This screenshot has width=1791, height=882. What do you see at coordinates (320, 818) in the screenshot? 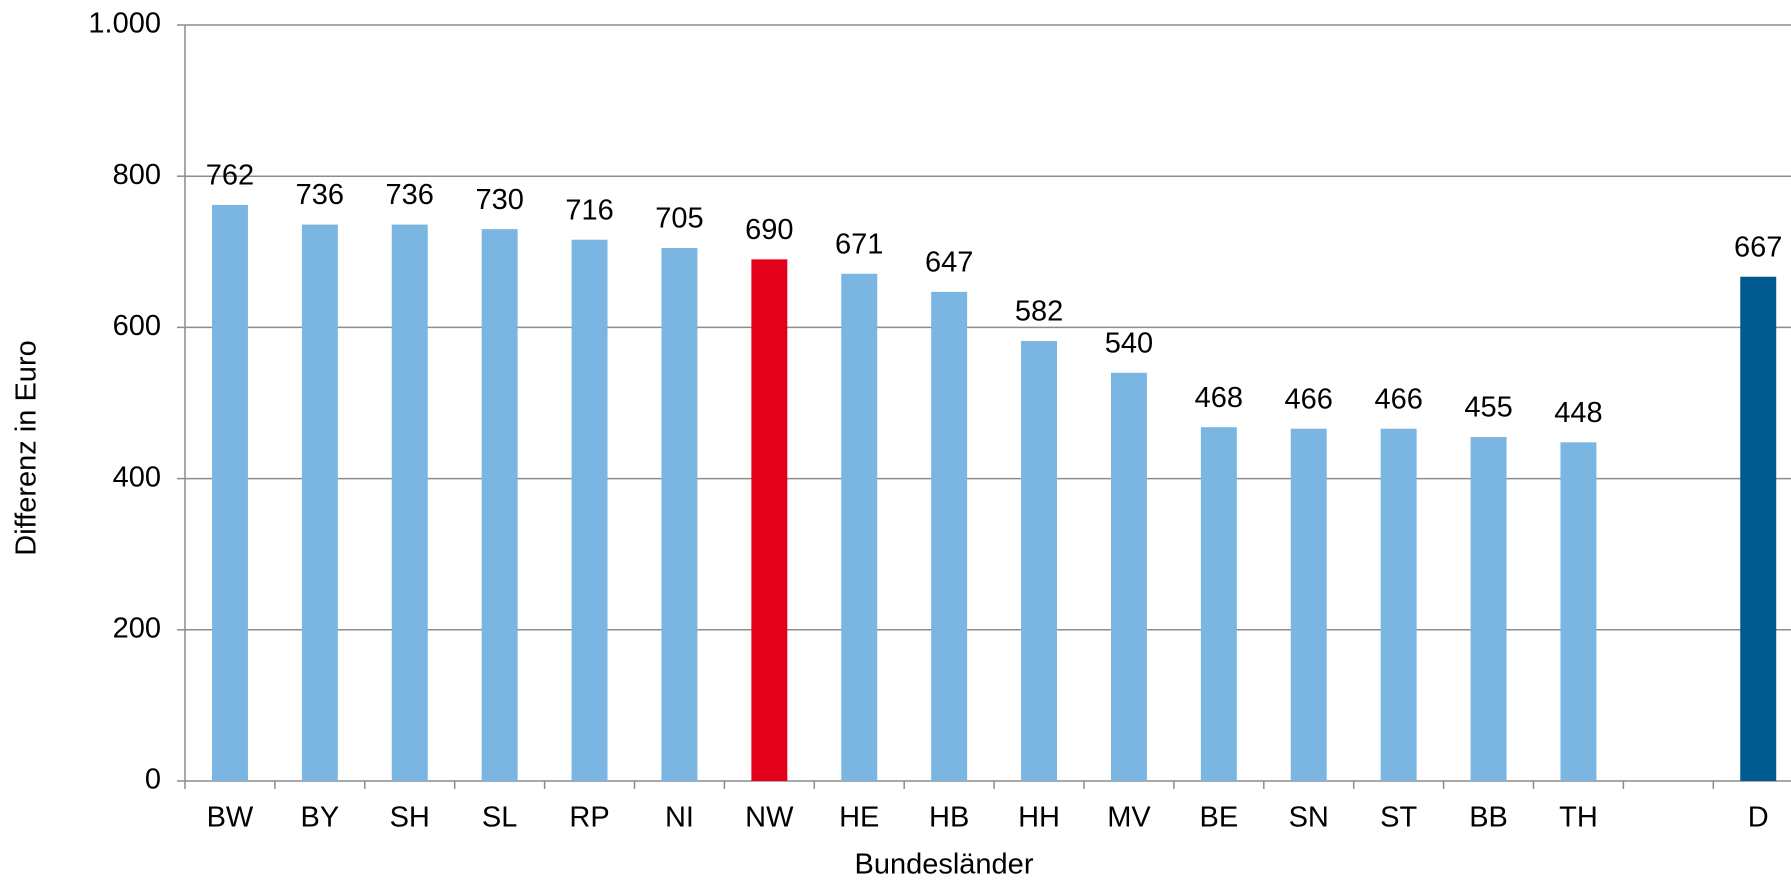
I see `x-tick-label: BY` at bounding box center [320, 818].